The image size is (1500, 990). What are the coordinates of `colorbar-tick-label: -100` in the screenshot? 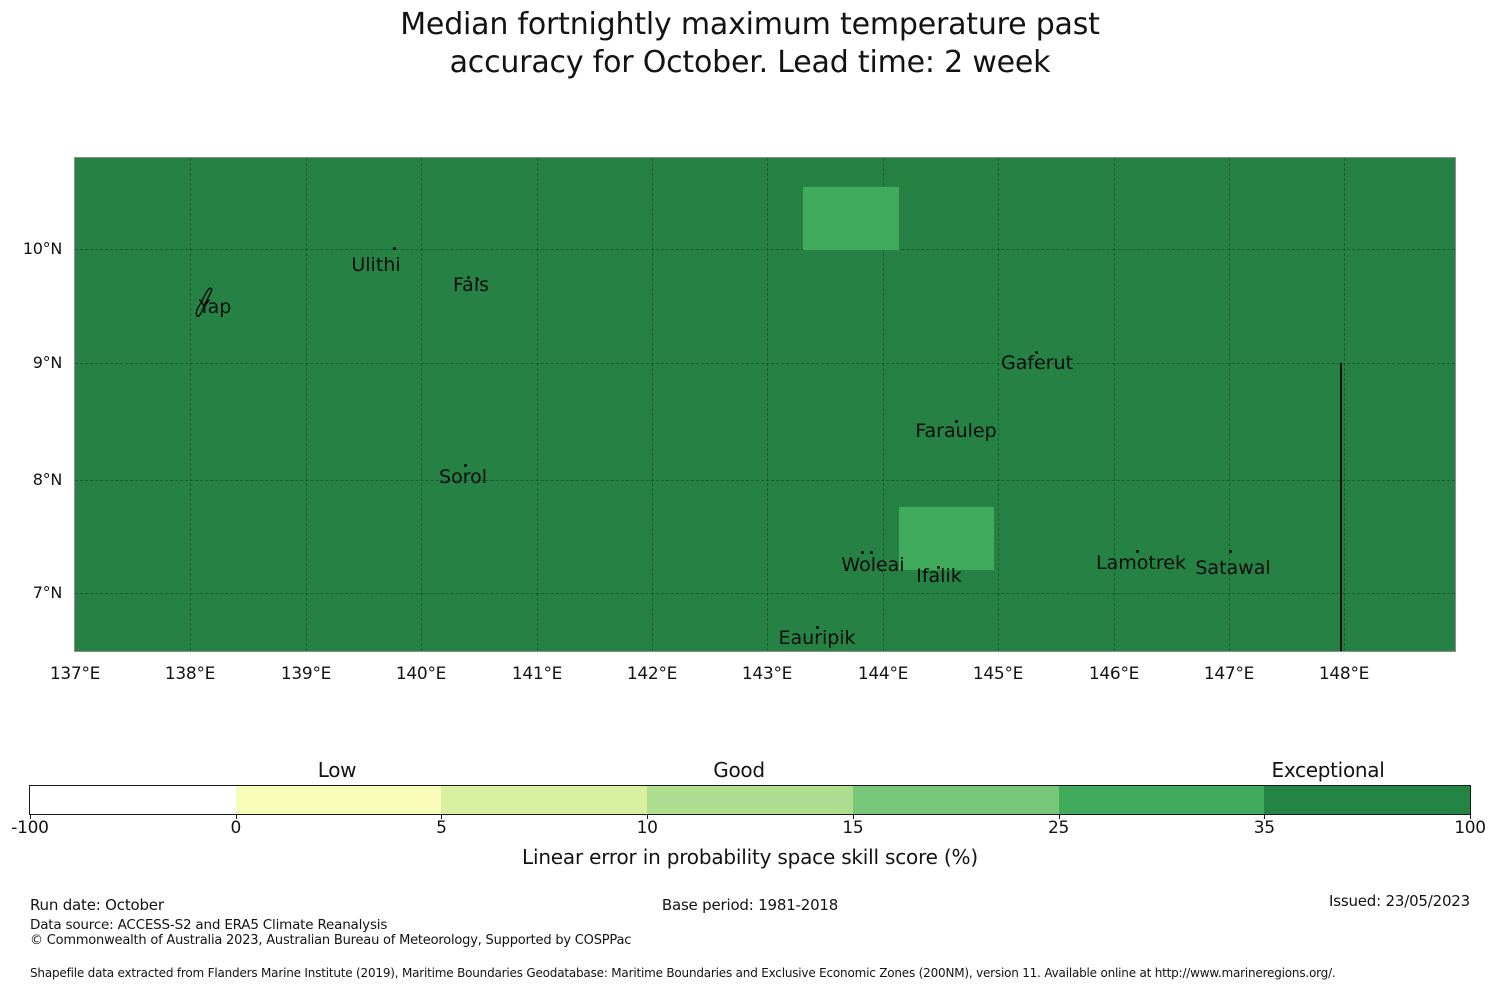 It's located at (30, 828).